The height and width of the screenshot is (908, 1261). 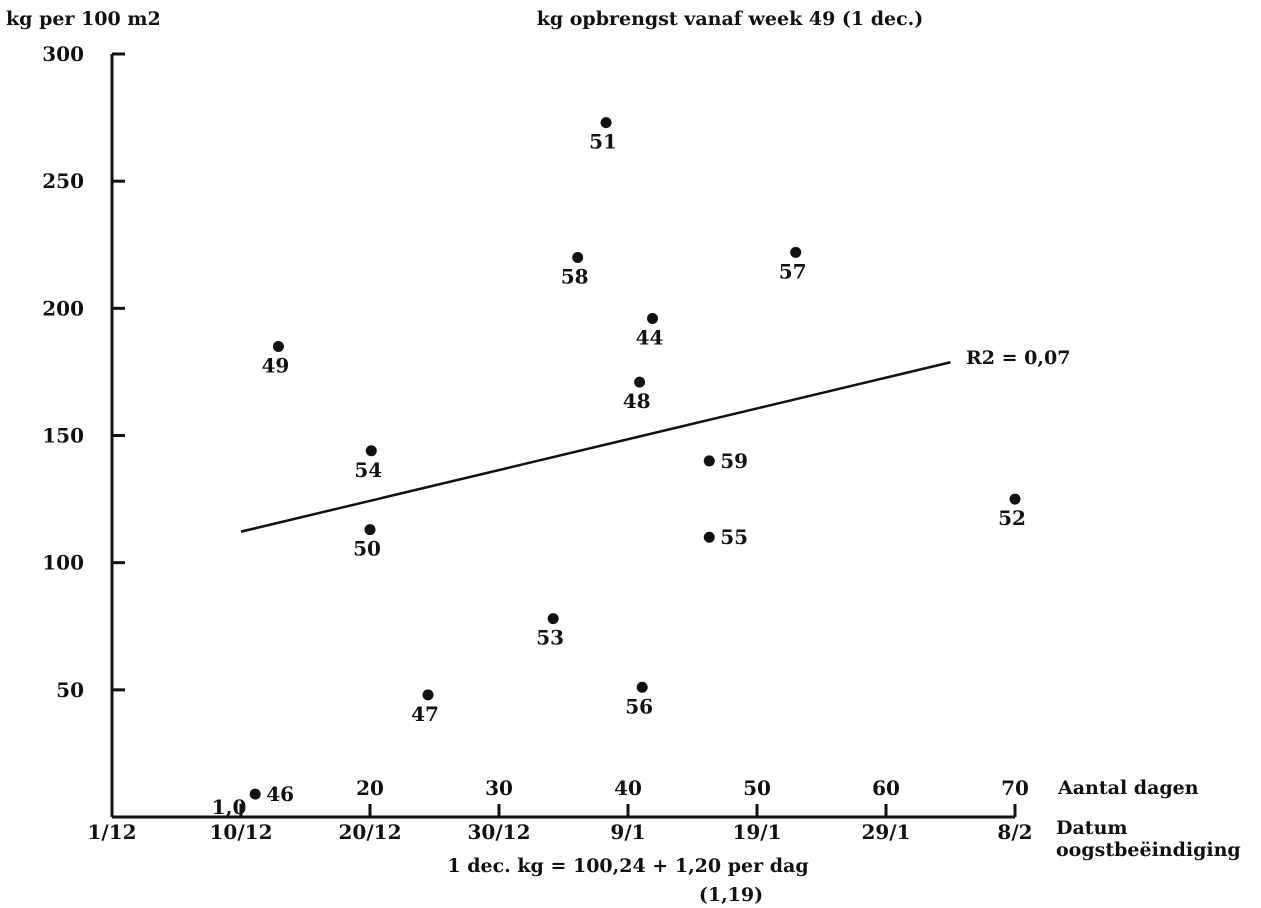 I want to click on x-tick-label: 40, so click(x=628, y=788).